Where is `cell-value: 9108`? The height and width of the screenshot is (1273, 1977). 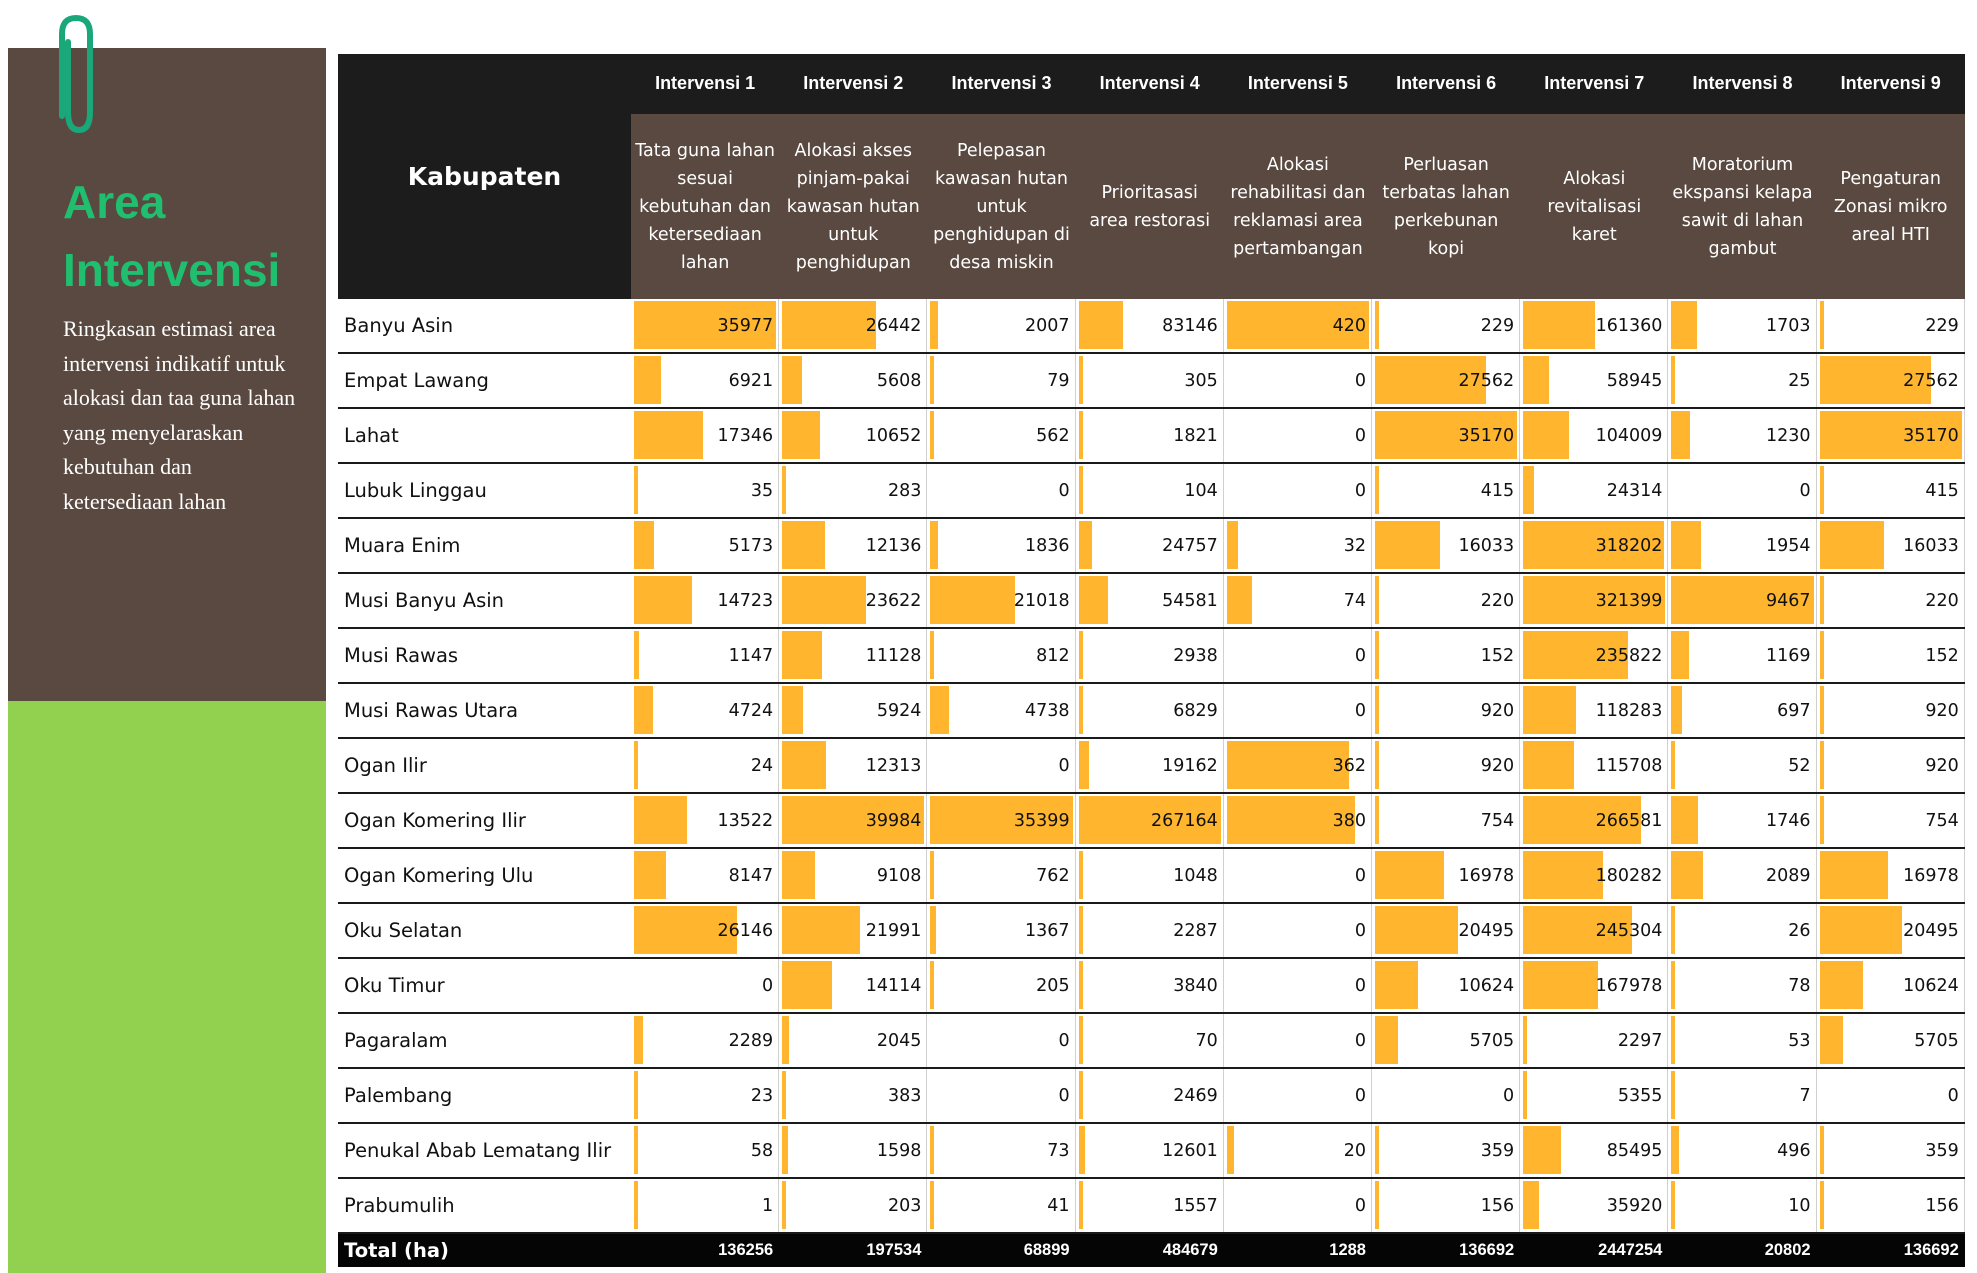 cell-value: 9108 is located at coordinates (899, 875).